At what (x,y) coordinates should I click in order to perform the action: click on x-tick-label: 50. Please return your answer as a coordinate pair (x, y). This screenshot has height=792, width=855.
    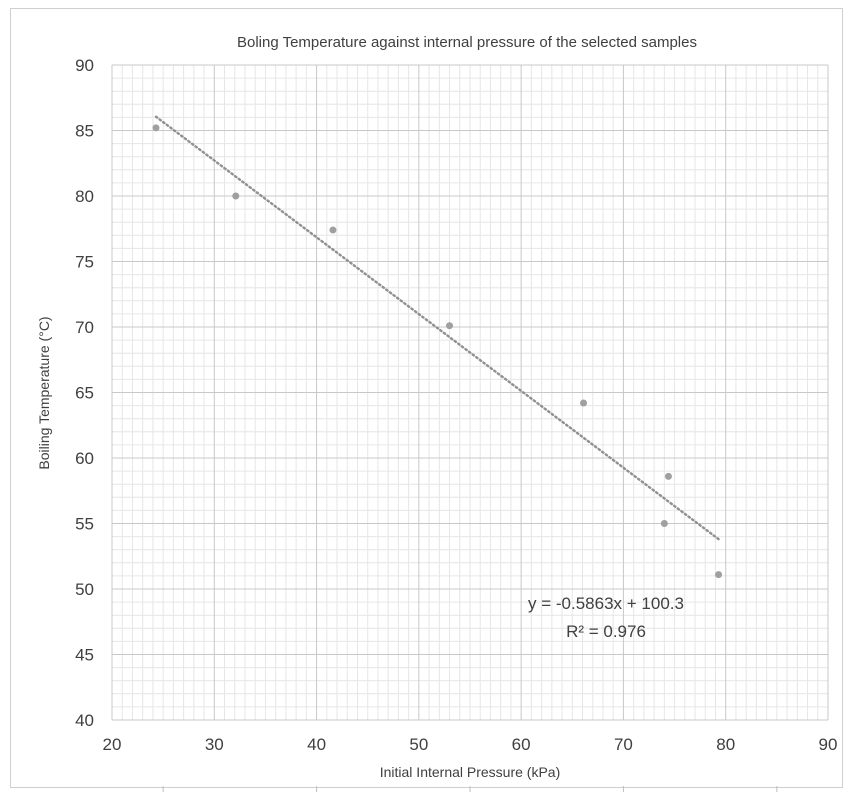
    Looking at the image, I should click on (418, 744).